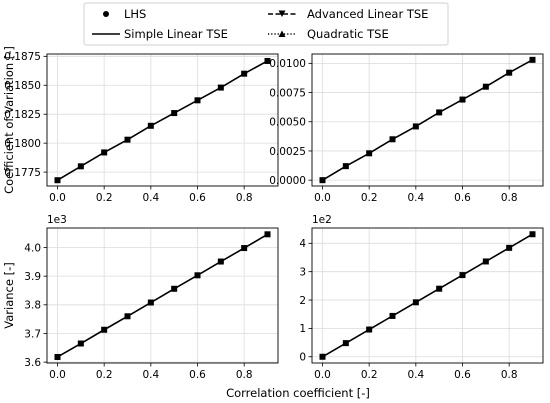 Image resolution: width=550 pixels, height=403 pixels. I want to click on y-tick-label: 3.7, so click(32, 334).